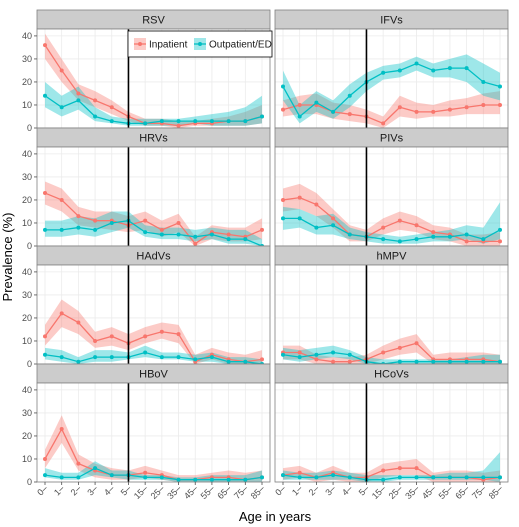 The width and height of the screenshot is (519, 527). I want to click on panel-title: hMPV, so click(392, 257).